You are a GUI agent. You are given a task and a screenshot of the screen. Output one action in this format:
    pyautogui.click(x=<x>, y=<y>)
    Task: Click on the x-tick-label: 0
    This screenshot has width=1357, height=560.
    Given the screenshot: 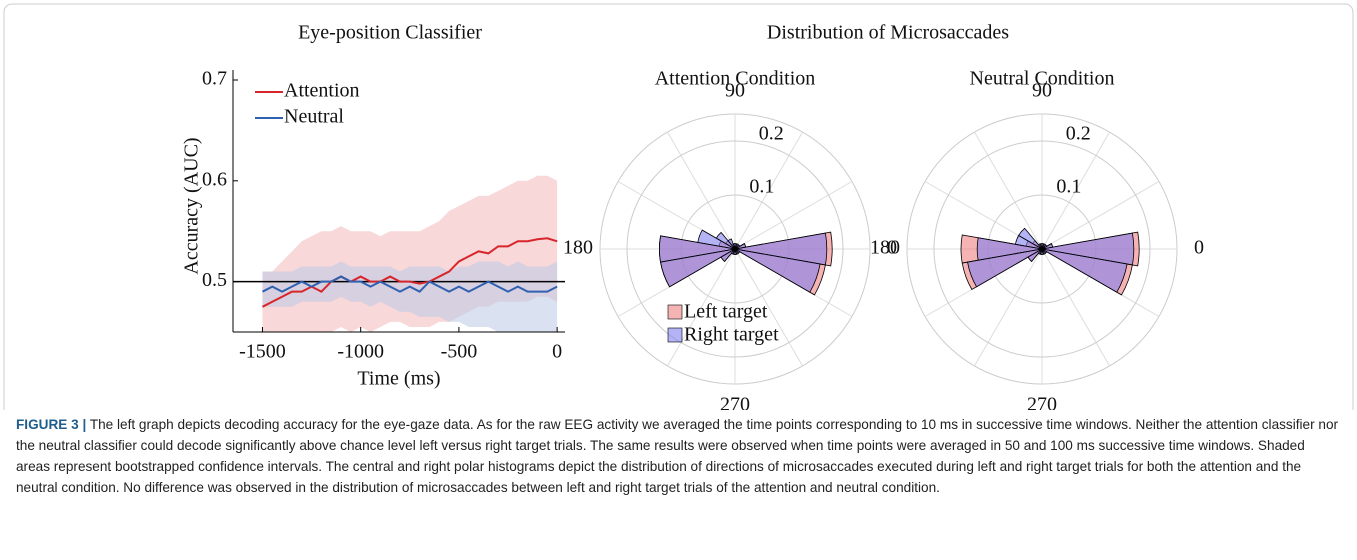 What is the action you would take?
    pyautogui.click(x=557, y=352)
    